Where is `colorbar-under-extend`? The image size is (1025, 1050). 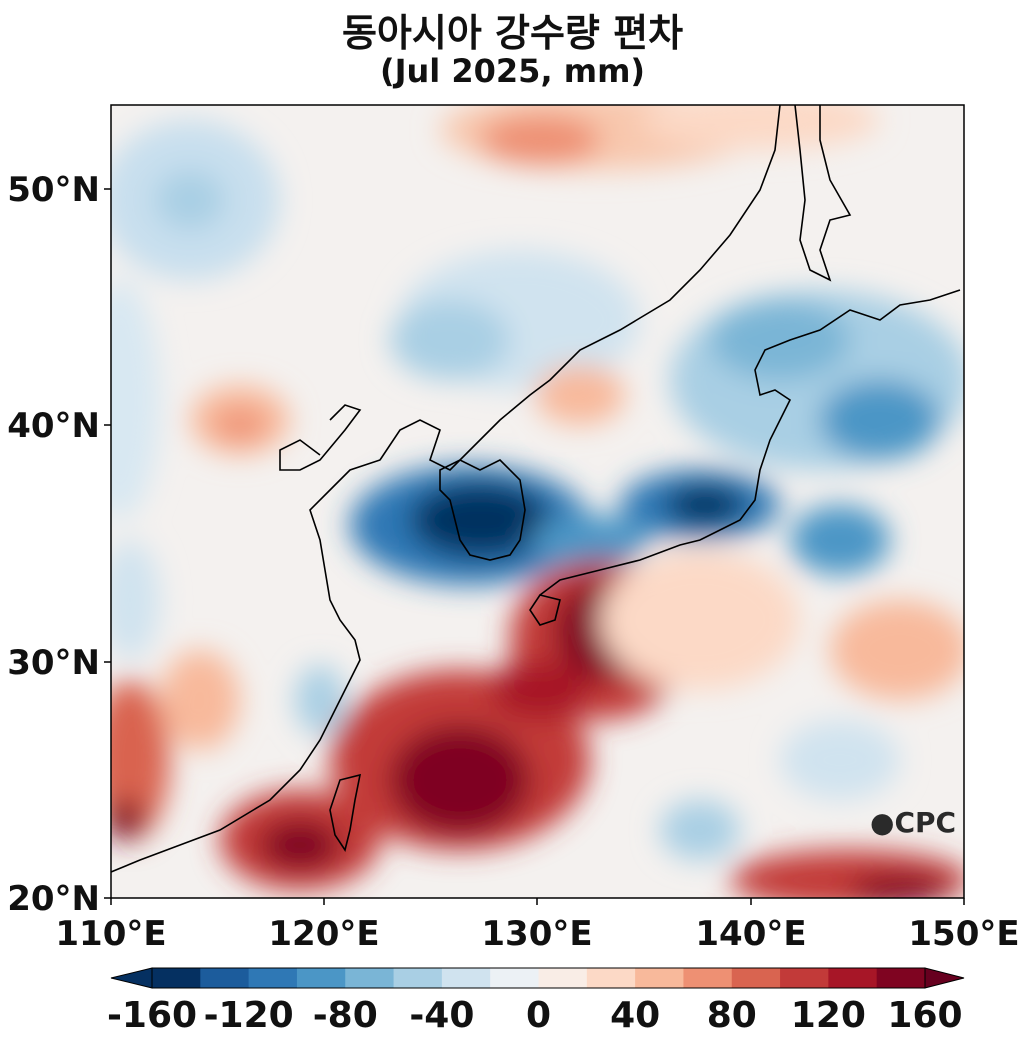 colorbar-under-extend is located at coordinates (131, 978).